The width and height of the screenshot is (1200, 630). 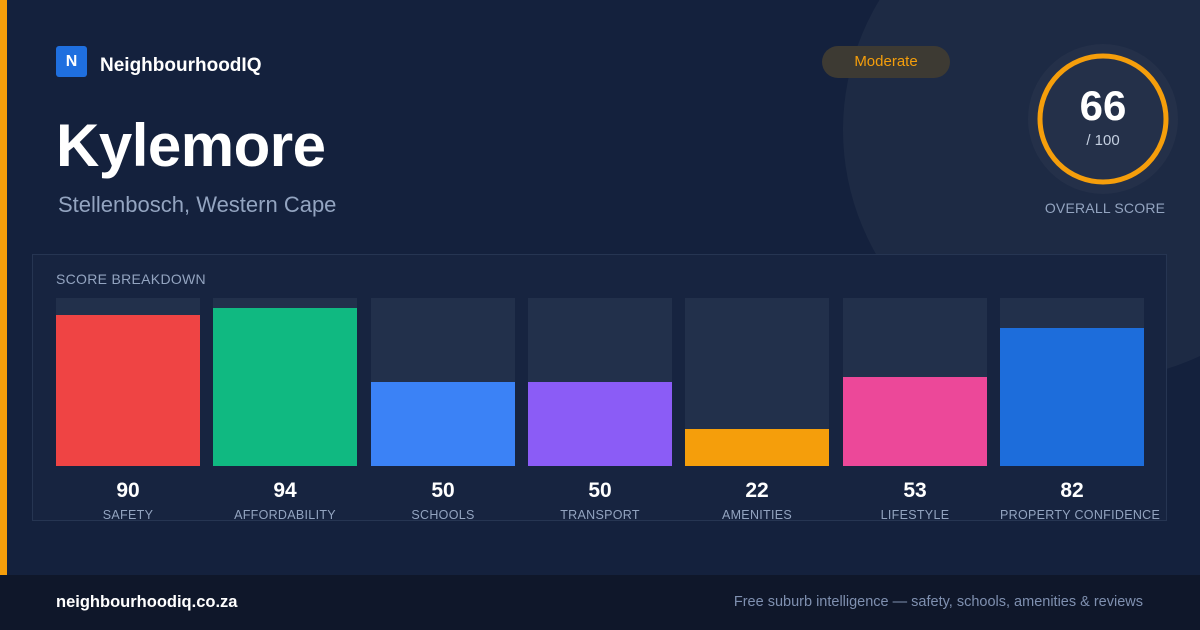 I want to click on suburb-name: Kylemore, so click(x=191, y=145).